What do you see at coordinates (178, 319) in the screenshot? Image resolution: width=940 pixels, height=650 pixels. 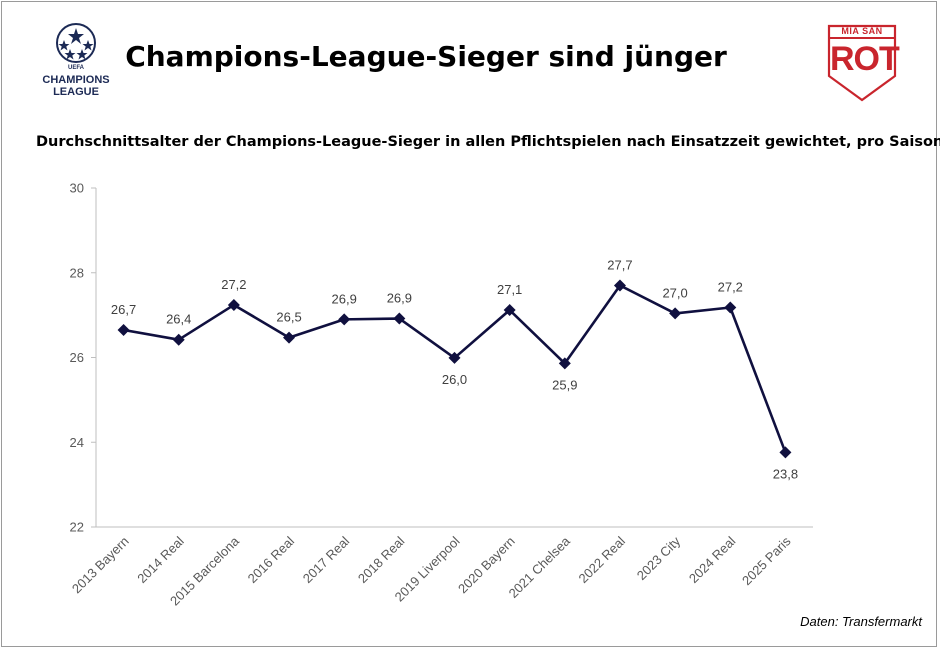 I see `data-label: 26,4` at bounding box center [178, 319].